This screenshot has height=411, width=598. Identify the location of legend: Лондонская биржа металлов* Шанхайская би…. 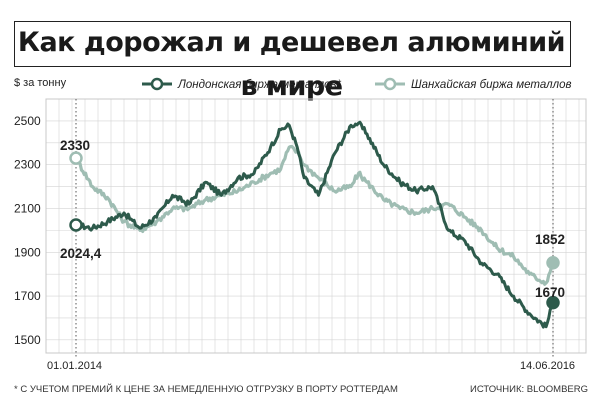
(357, 84).